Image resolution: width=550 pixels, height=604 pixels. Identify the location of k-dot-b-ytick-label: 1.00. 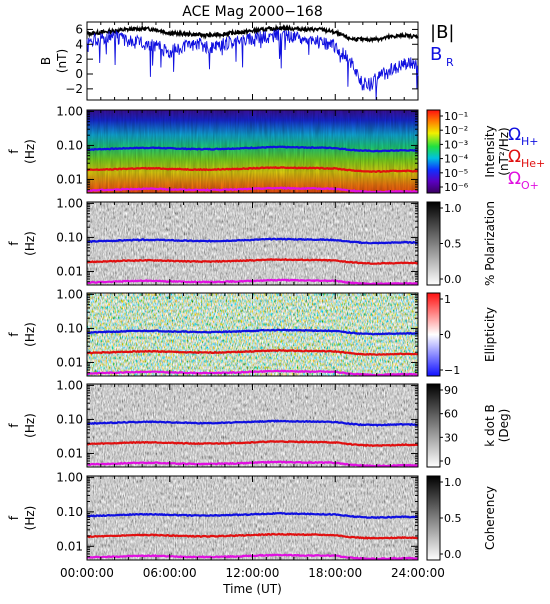
(69, 385).